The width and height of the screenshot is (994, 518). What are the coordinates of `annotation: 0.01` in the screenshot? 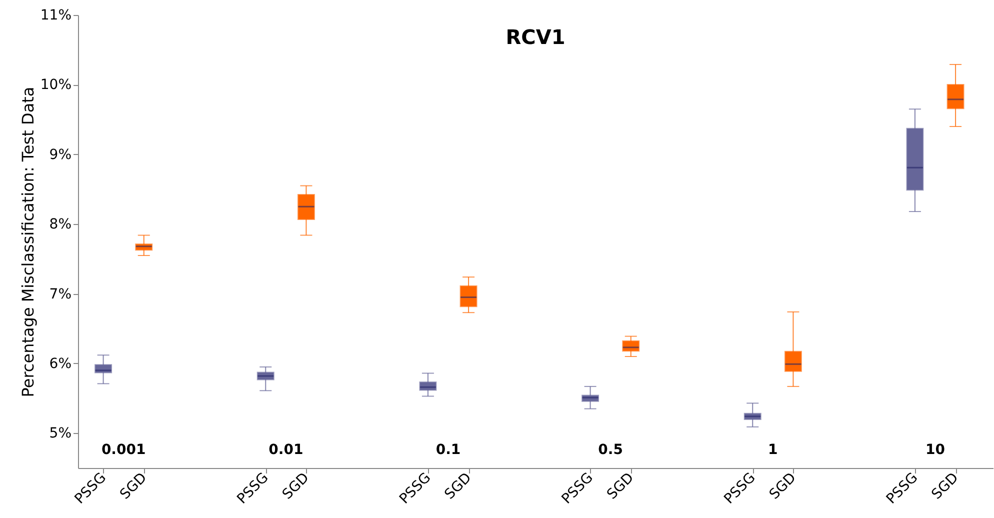 It's located at (286, 450).